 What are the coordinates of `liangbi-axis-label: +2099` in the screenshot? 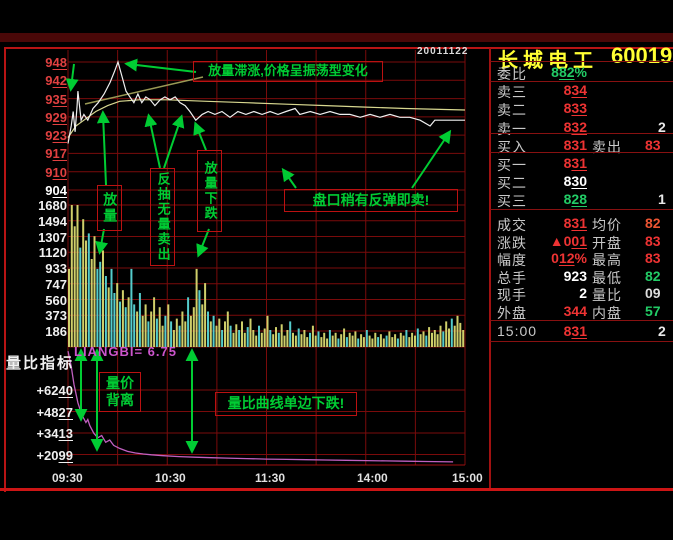 It's located at (54, 455).